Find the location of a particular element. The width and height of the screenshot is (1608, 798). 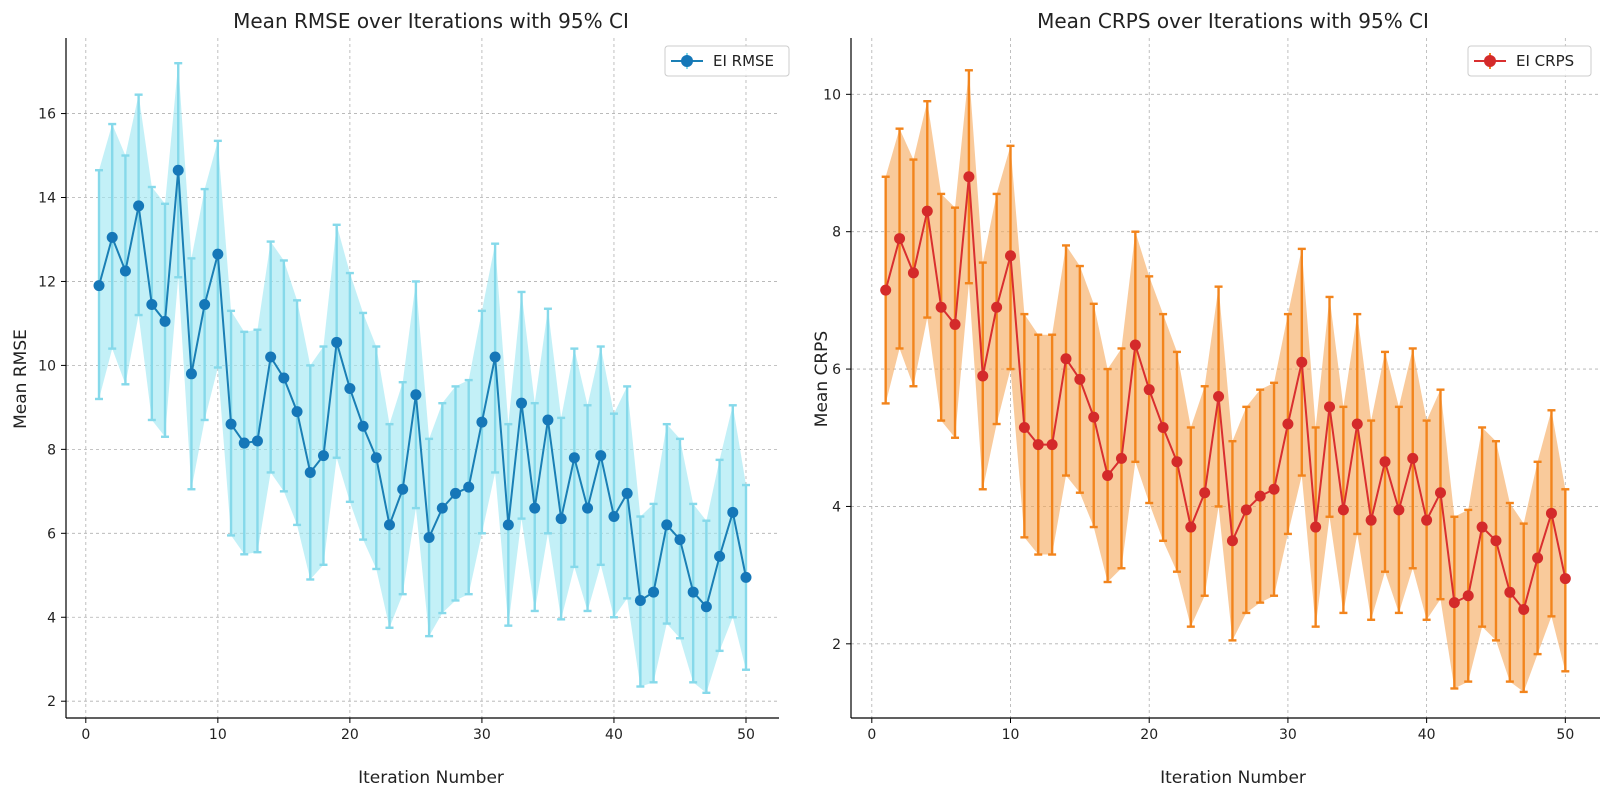

rmse-x-tick-label: 0 is located at coordinates (85, 735).